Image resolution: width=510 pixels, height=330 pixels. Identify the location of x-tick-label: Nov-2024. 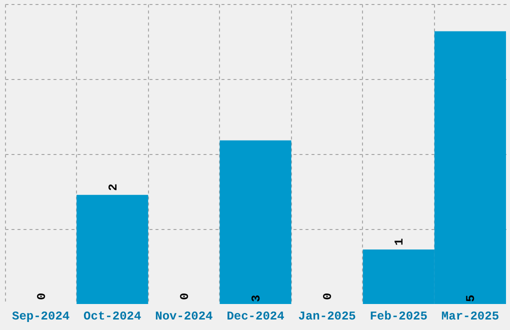
(184, 317).